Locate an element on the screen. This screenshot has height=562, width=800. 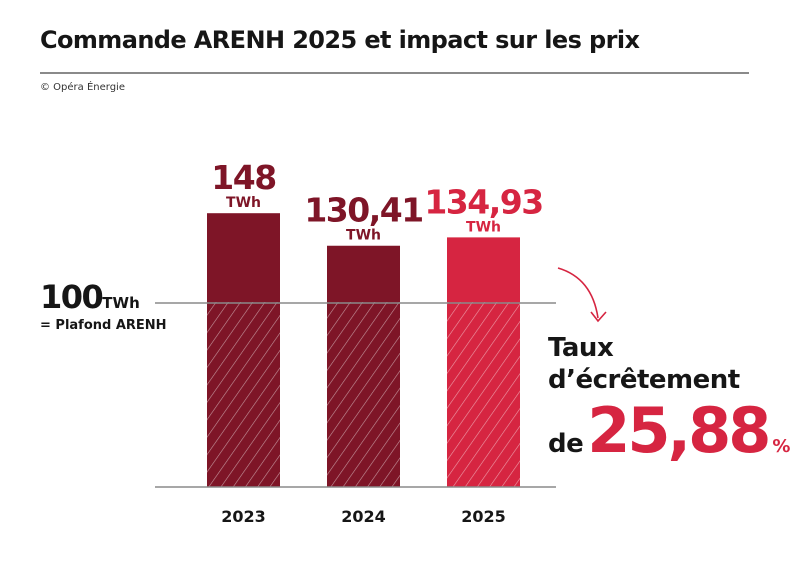
reference-unit: TWh is located at coordinates (121, 303).